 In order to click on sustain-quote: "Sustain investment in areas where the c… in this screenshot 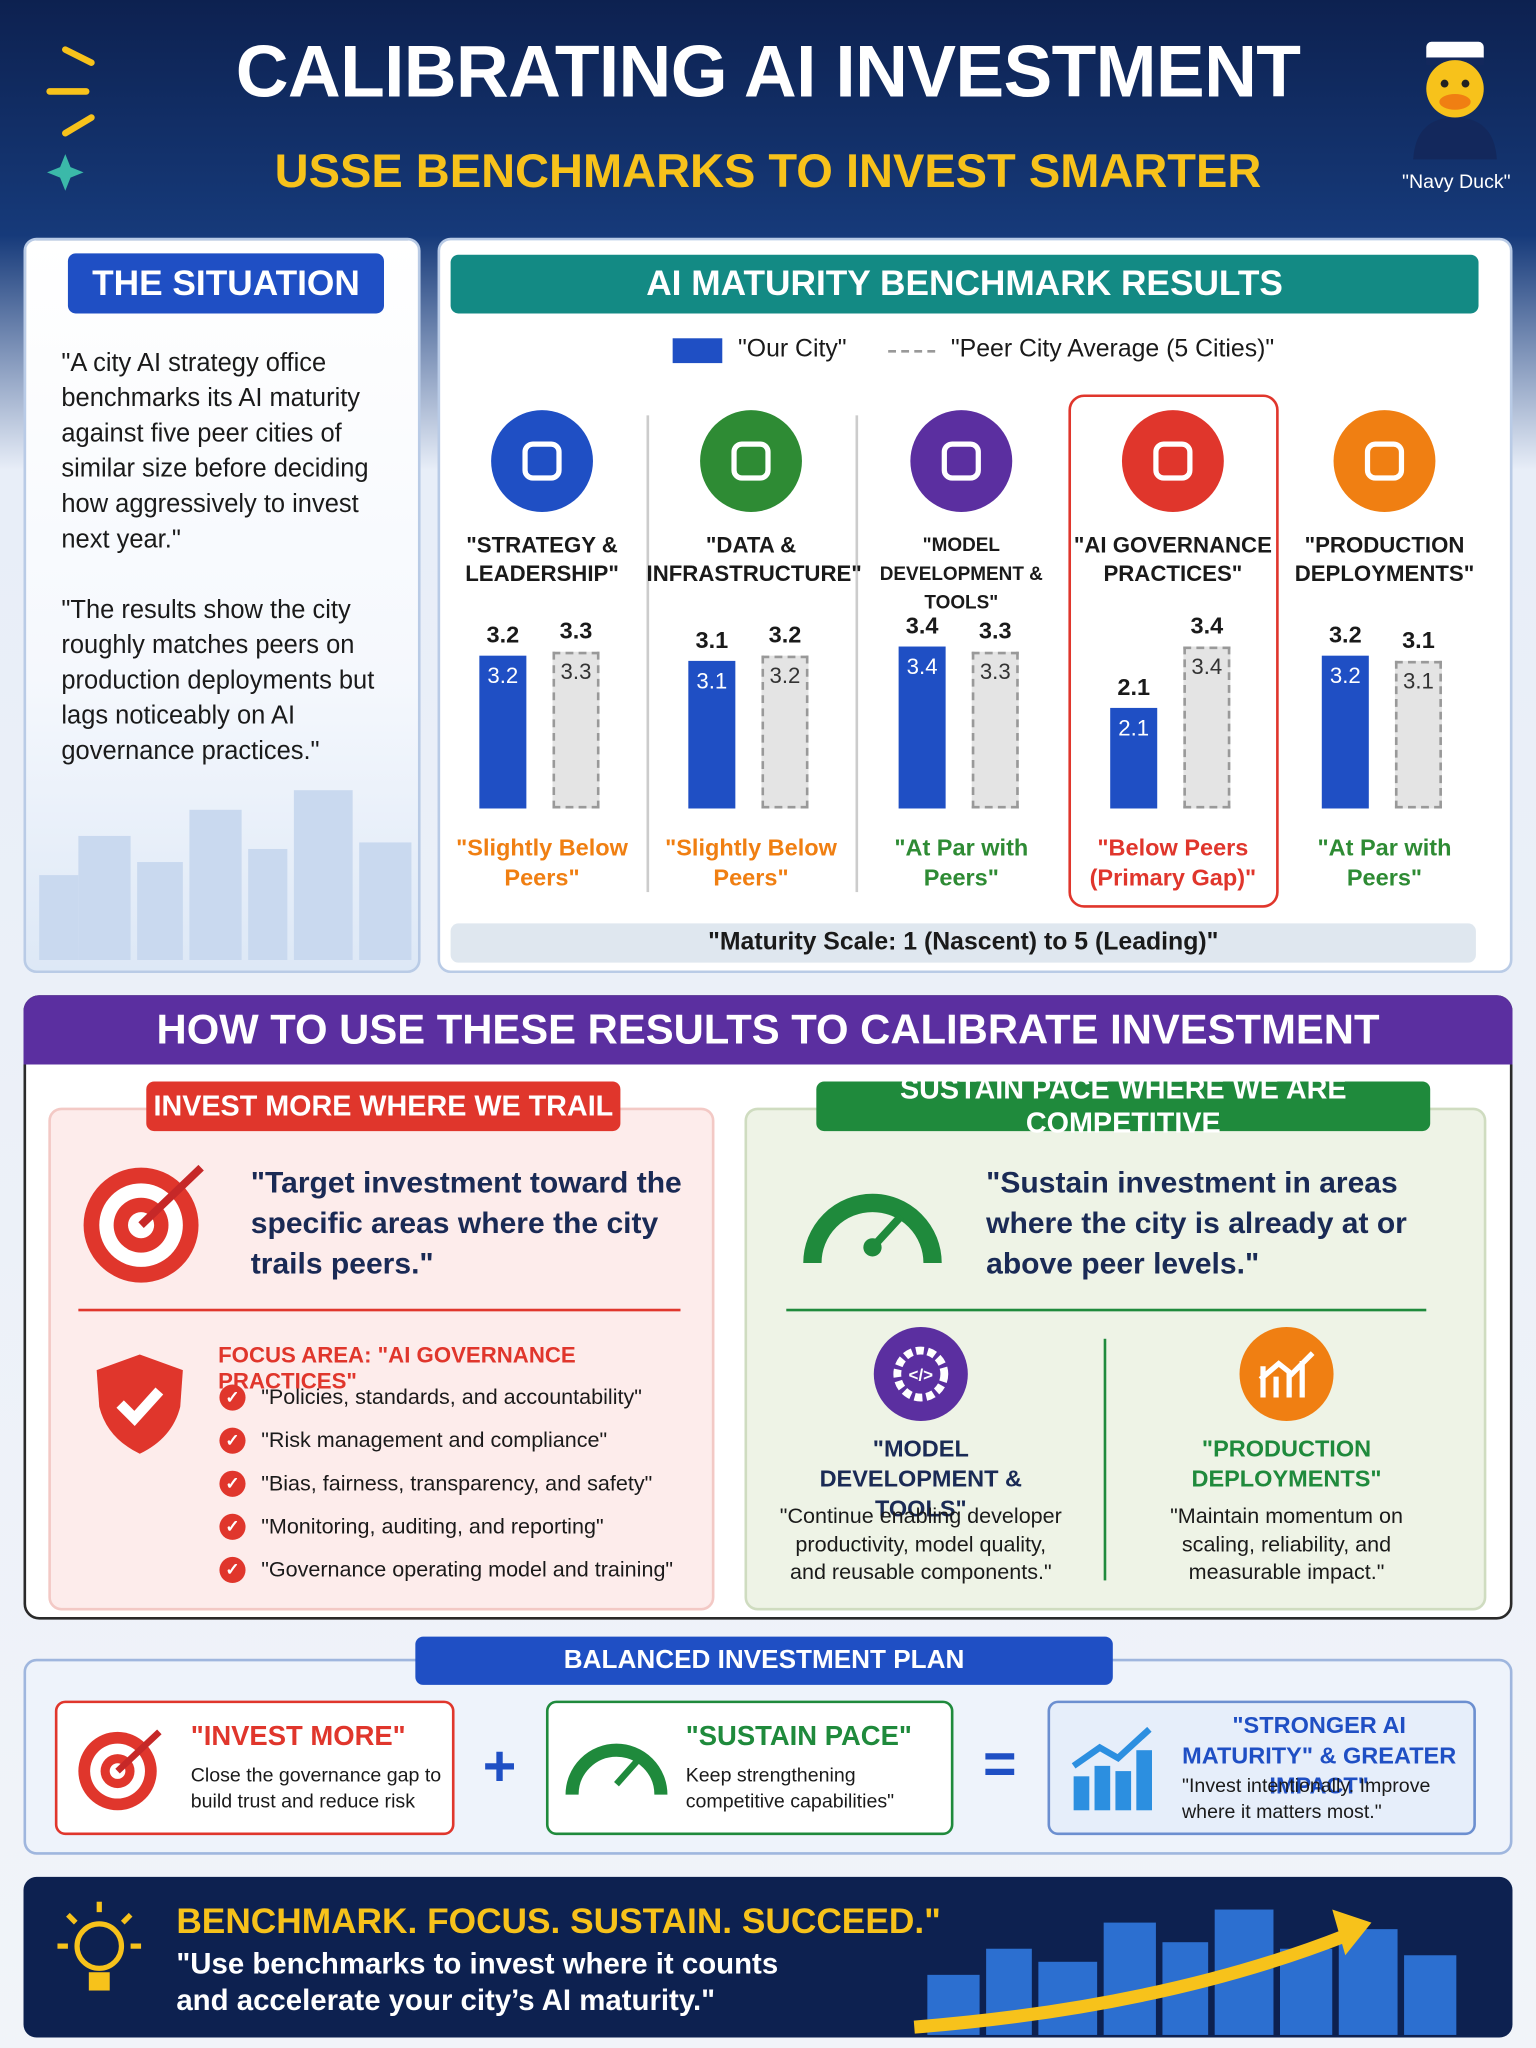, I will do `click(1196, 1222)`.